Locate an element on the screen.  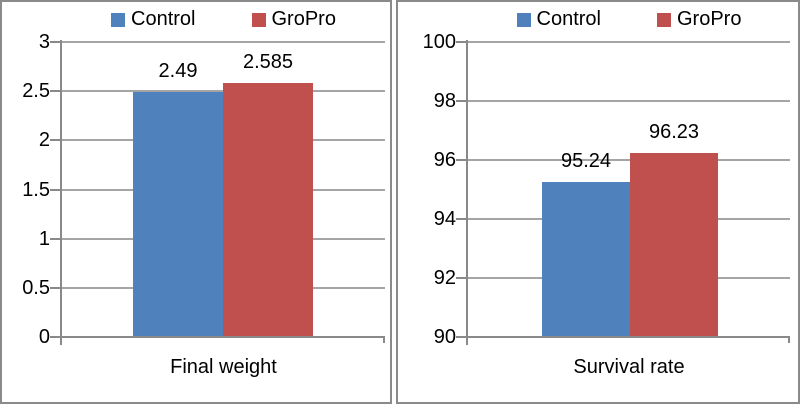
y-axis-tick-label: 92 is located at coordinates (444, 278).